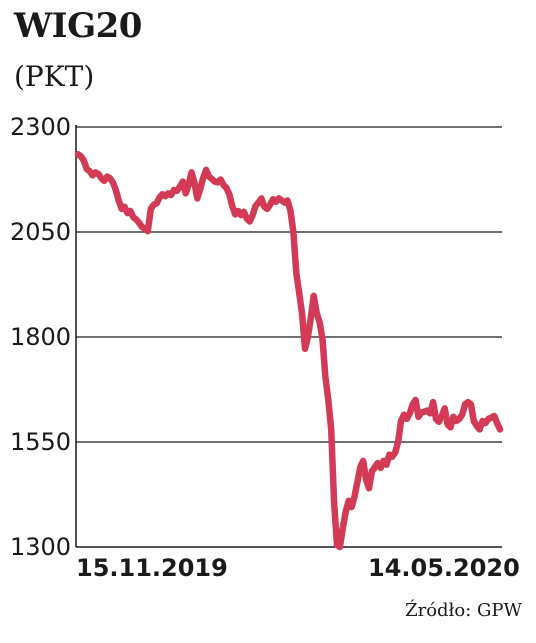 Image resolution: width=536 pixels, height=643 pixels. What do you see at coordinates (41, 547) in the screenshot?
I see `y-tick-label: 1300` at bounding box center [41, 547].